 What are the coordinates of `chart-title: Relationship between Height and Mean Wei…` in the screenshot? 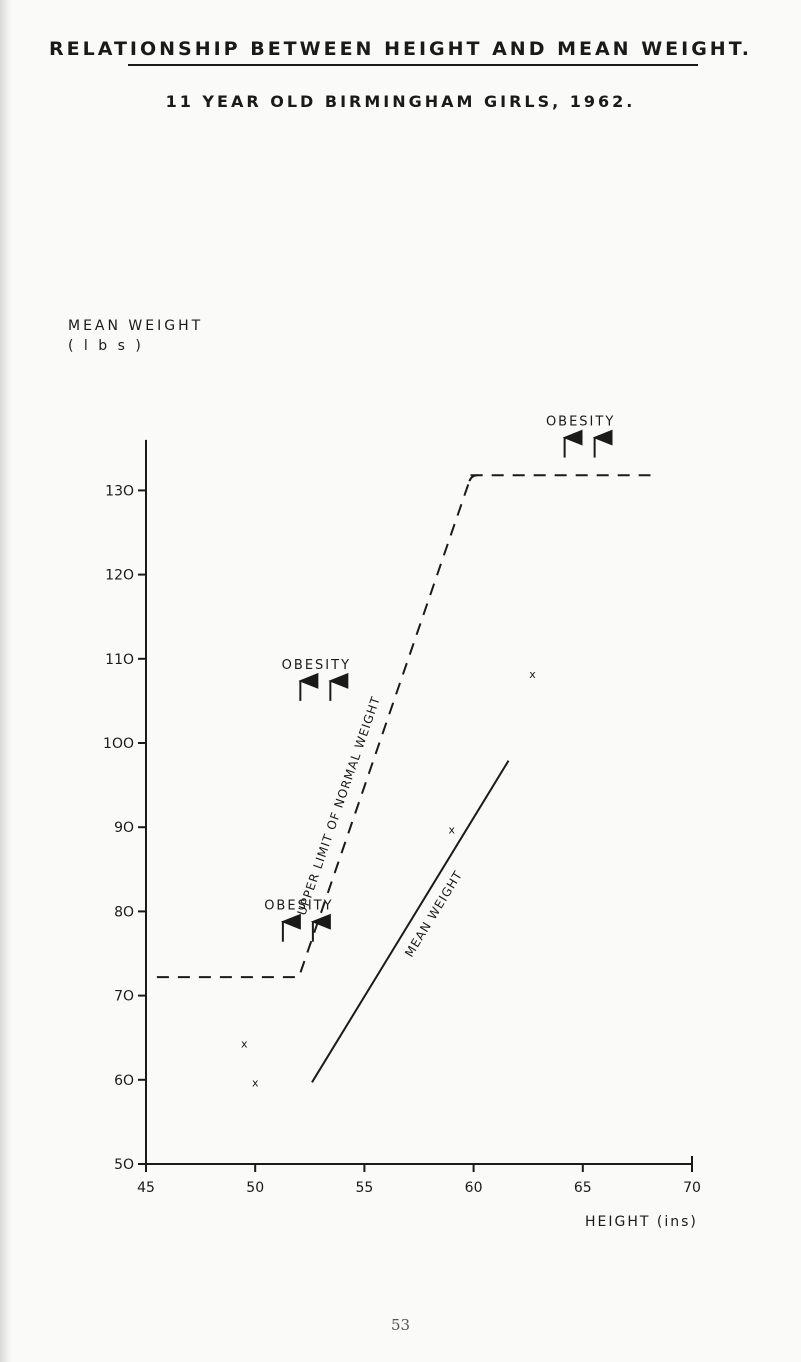 It's located at (400, 49).